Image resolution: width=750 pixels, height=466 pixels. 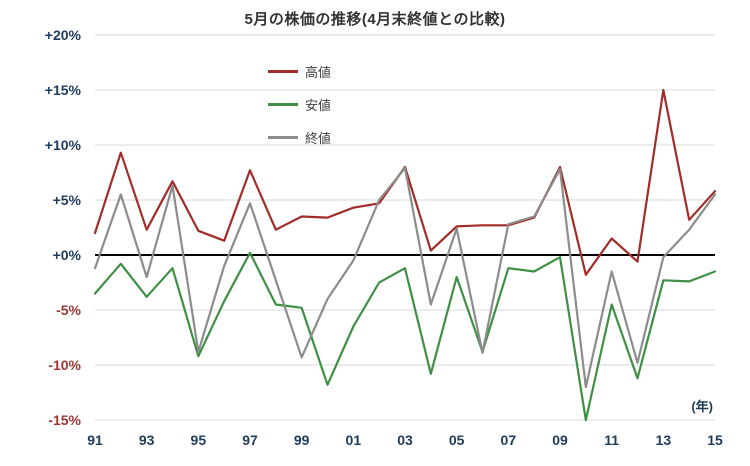 I want to click on legend-line-swatch-close, so click(x=283, y=137).